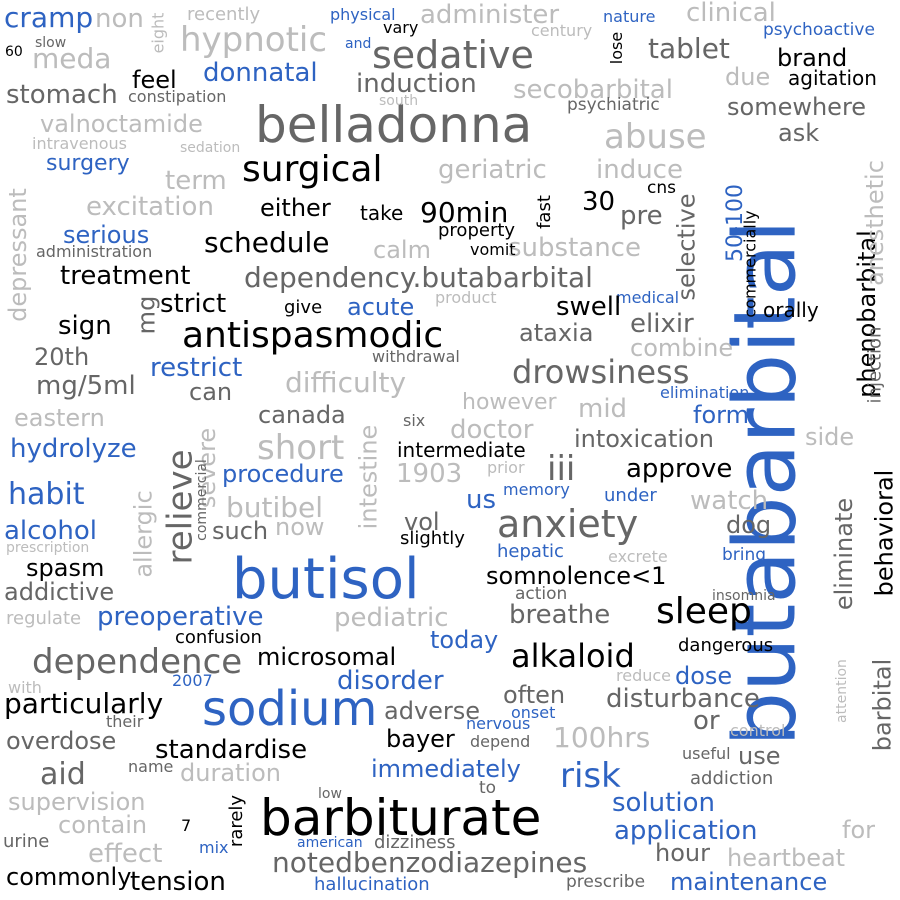 The image size is (900, 900). Describe the element at coordinates (749, 882) in the screenshot. I see `word-maintenance: maintenance` at that location.